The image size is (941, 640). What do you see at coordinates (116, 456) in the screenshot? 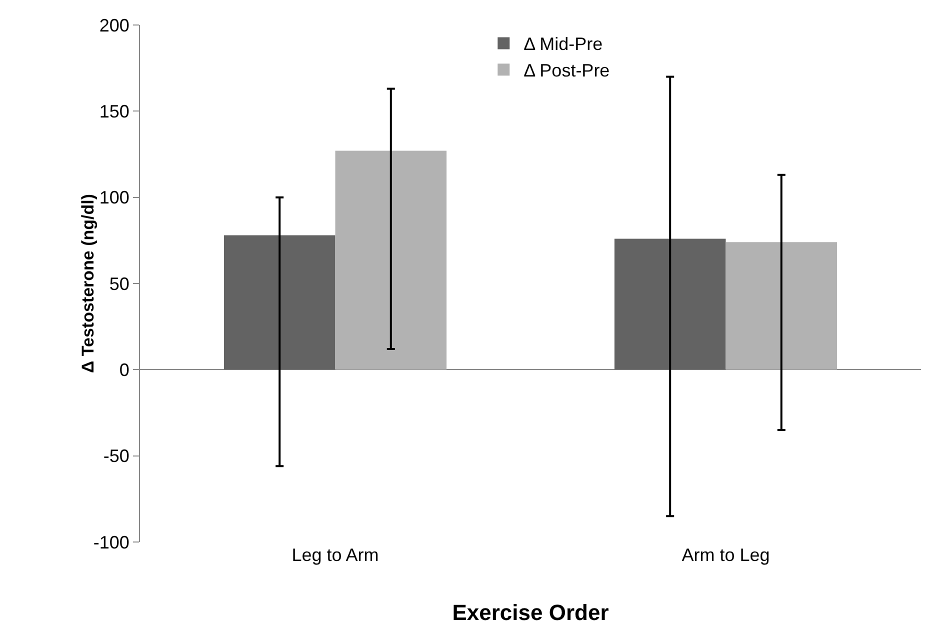
I see `y-tick-label: -50` at bounding box center [116, 456].